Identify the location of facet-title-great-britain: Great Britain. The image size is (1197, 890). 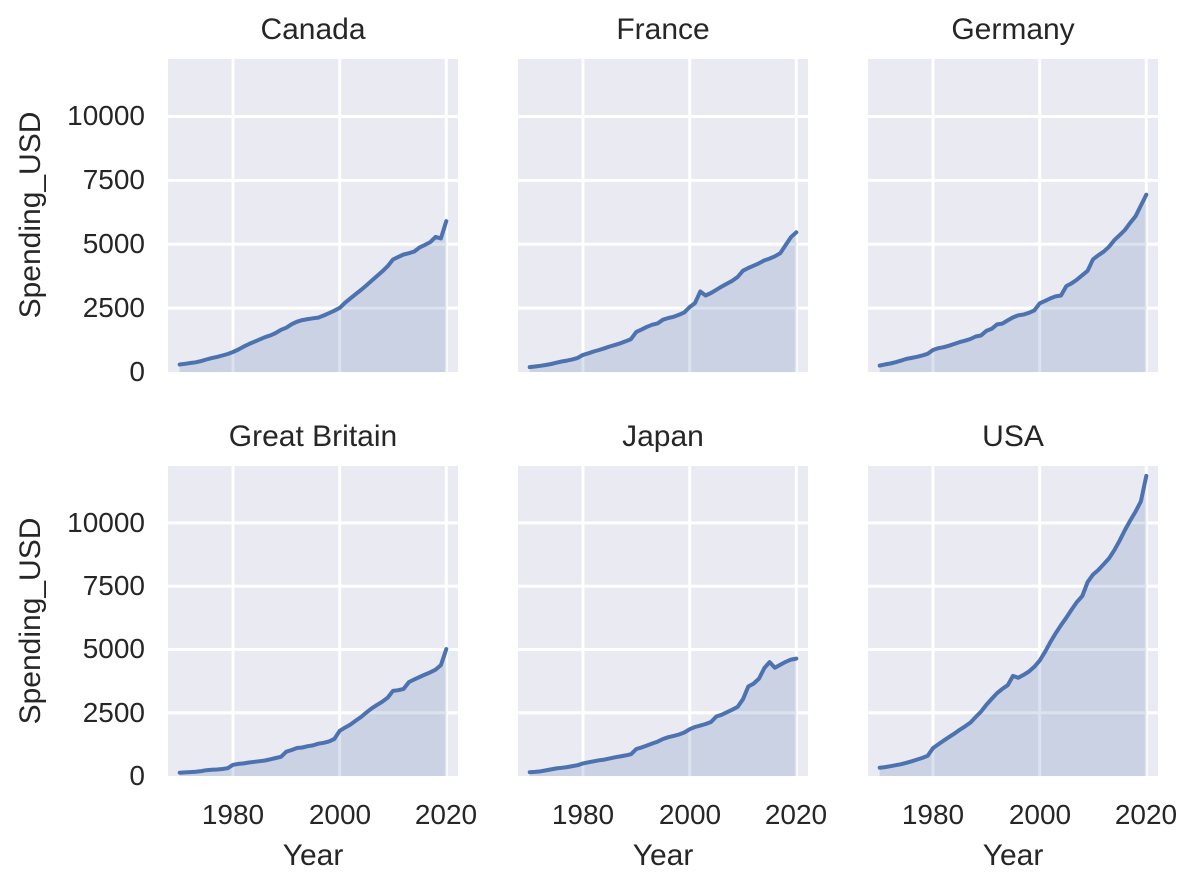
(313, 436).